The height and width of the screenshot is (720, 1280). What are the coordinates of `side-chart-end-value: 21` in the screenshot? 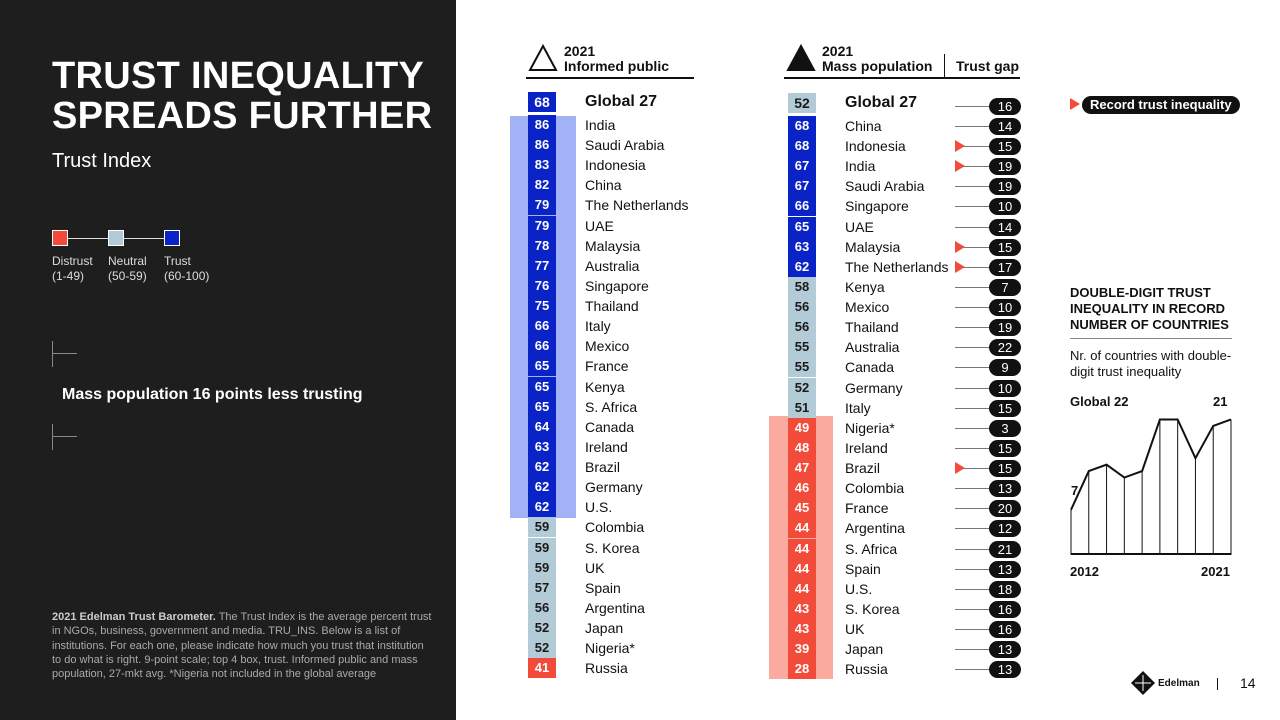 It's located at (1220, 401).